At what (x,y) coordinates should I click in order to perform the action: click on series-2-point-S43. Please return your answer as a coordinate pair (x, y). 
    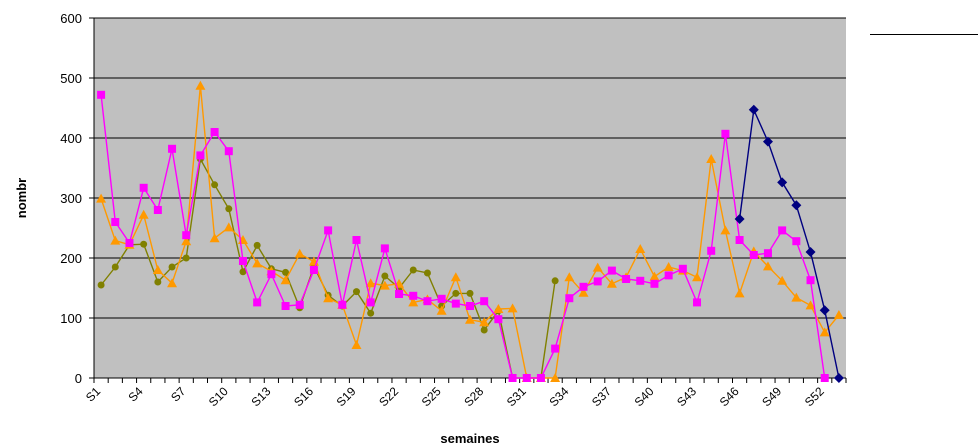
    Looking at the image, I should click on (697, 277).